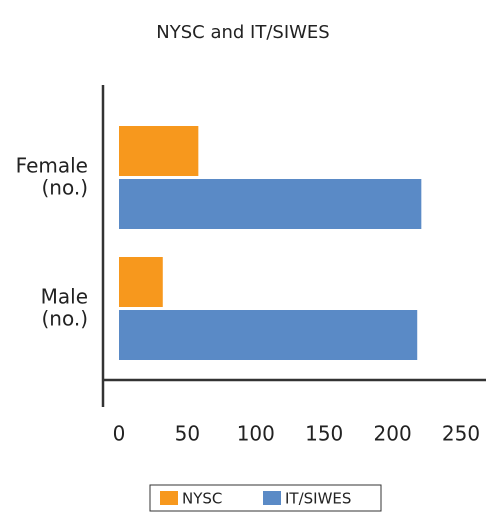 The height and width of the screenshot is (513, 486). What do you see at coordinates (119, 434) in the screenshot?
I see `x-tick-label: 0` at bounding box center [119, 434].